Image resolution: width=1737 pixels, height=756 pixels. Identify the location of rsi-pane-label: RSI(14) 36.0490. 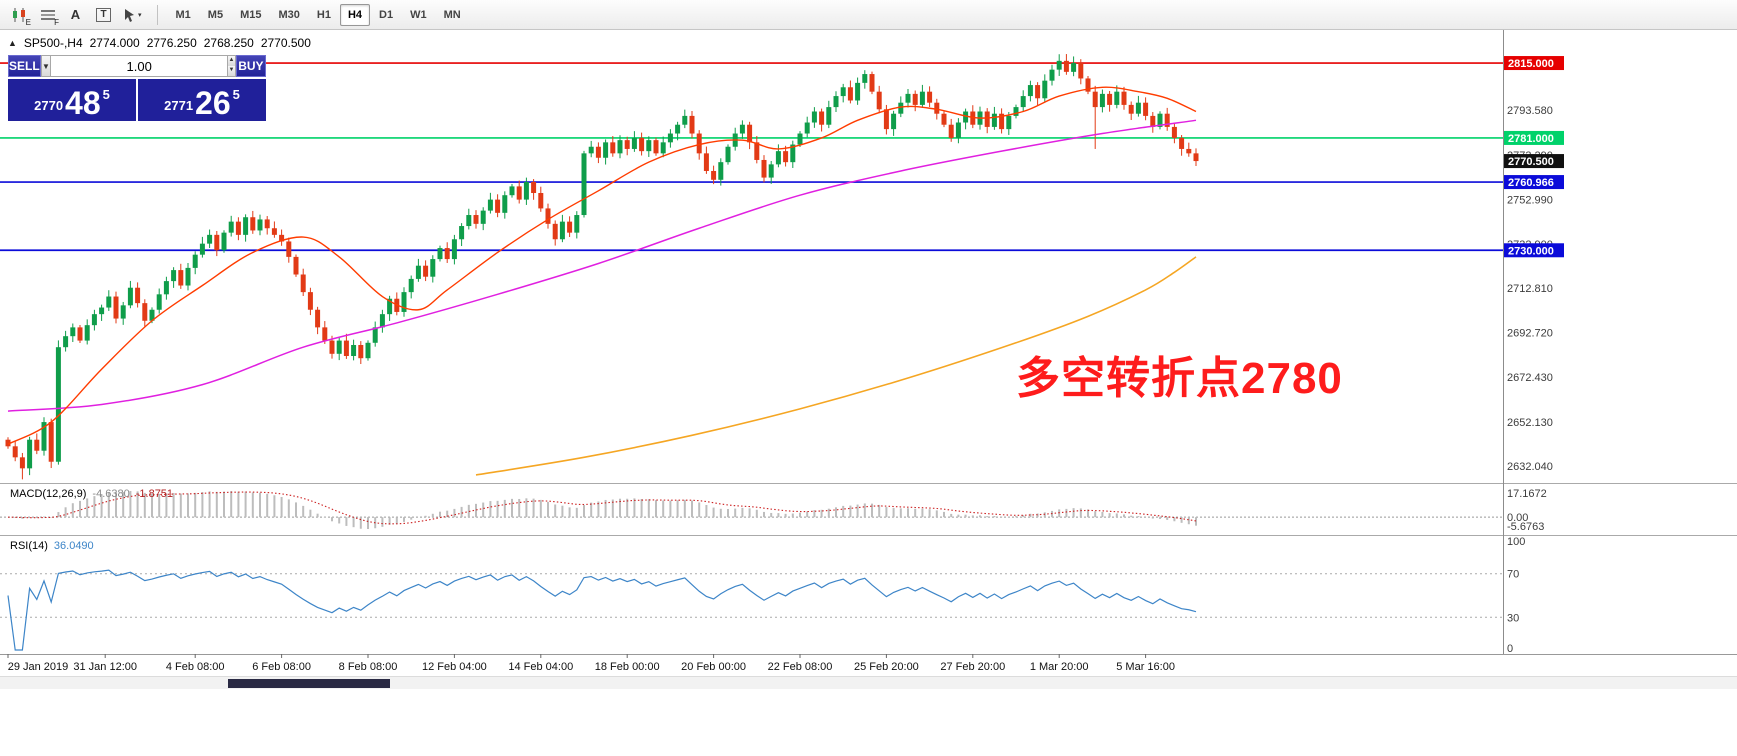
(52, 546).